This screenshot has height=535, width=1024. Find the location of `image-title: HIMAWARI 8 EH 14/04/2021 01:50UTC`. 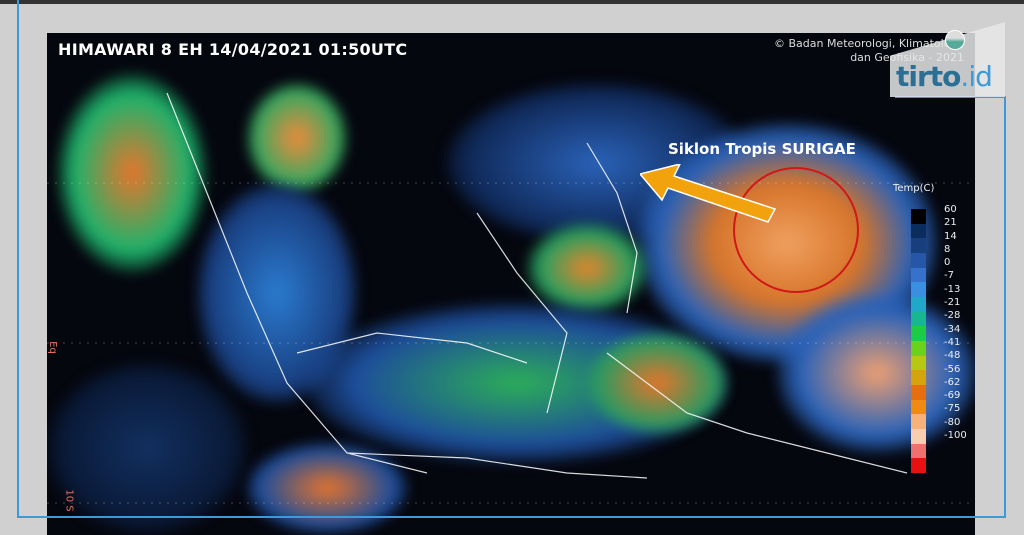

image-title: HIMAWARI 8 EH 14/04/2021 01:50UTC is located at coordinates (233, 49).